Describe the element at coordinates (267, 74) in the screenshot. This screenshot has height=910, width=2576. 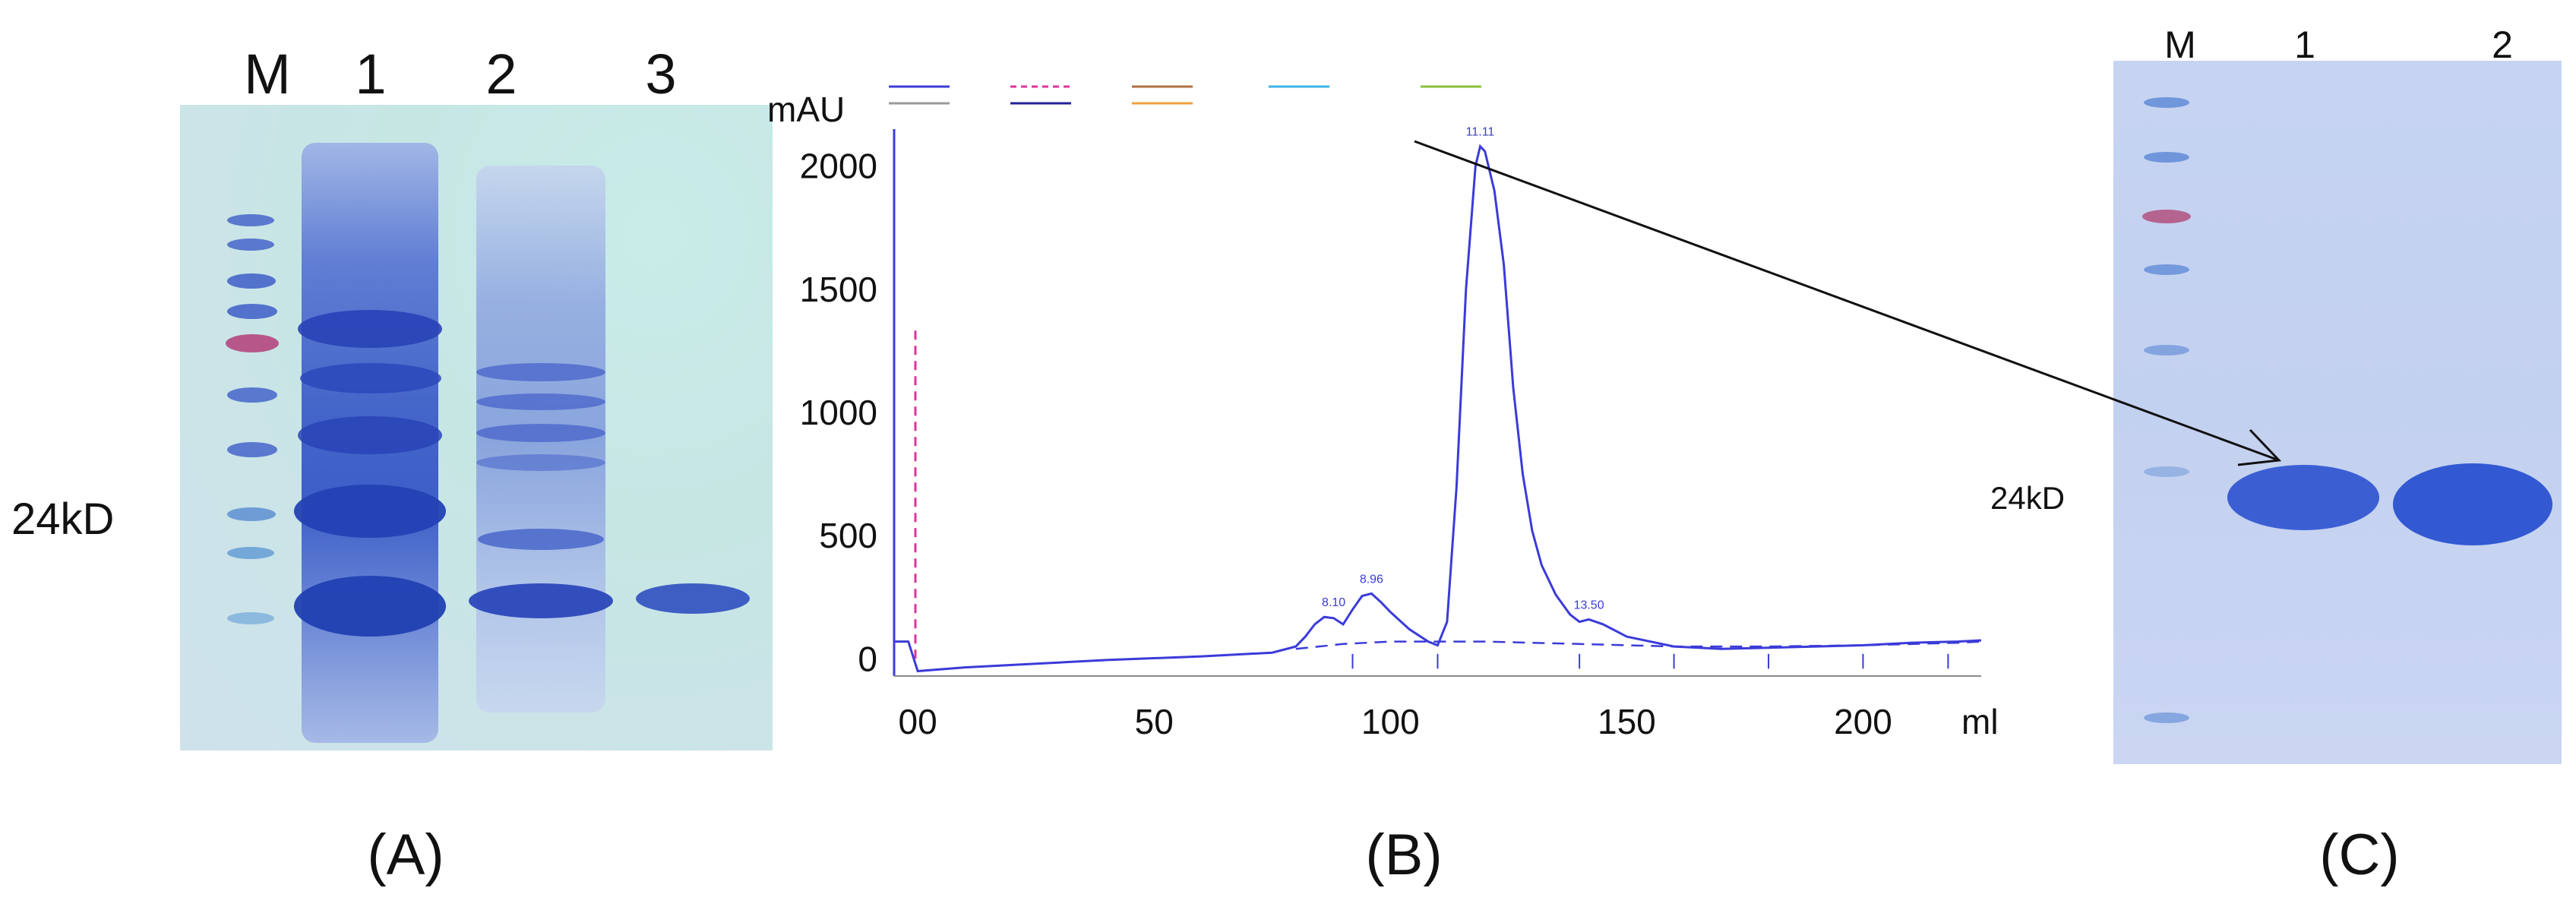
I see `gel-a-lane-m: M` at that location.